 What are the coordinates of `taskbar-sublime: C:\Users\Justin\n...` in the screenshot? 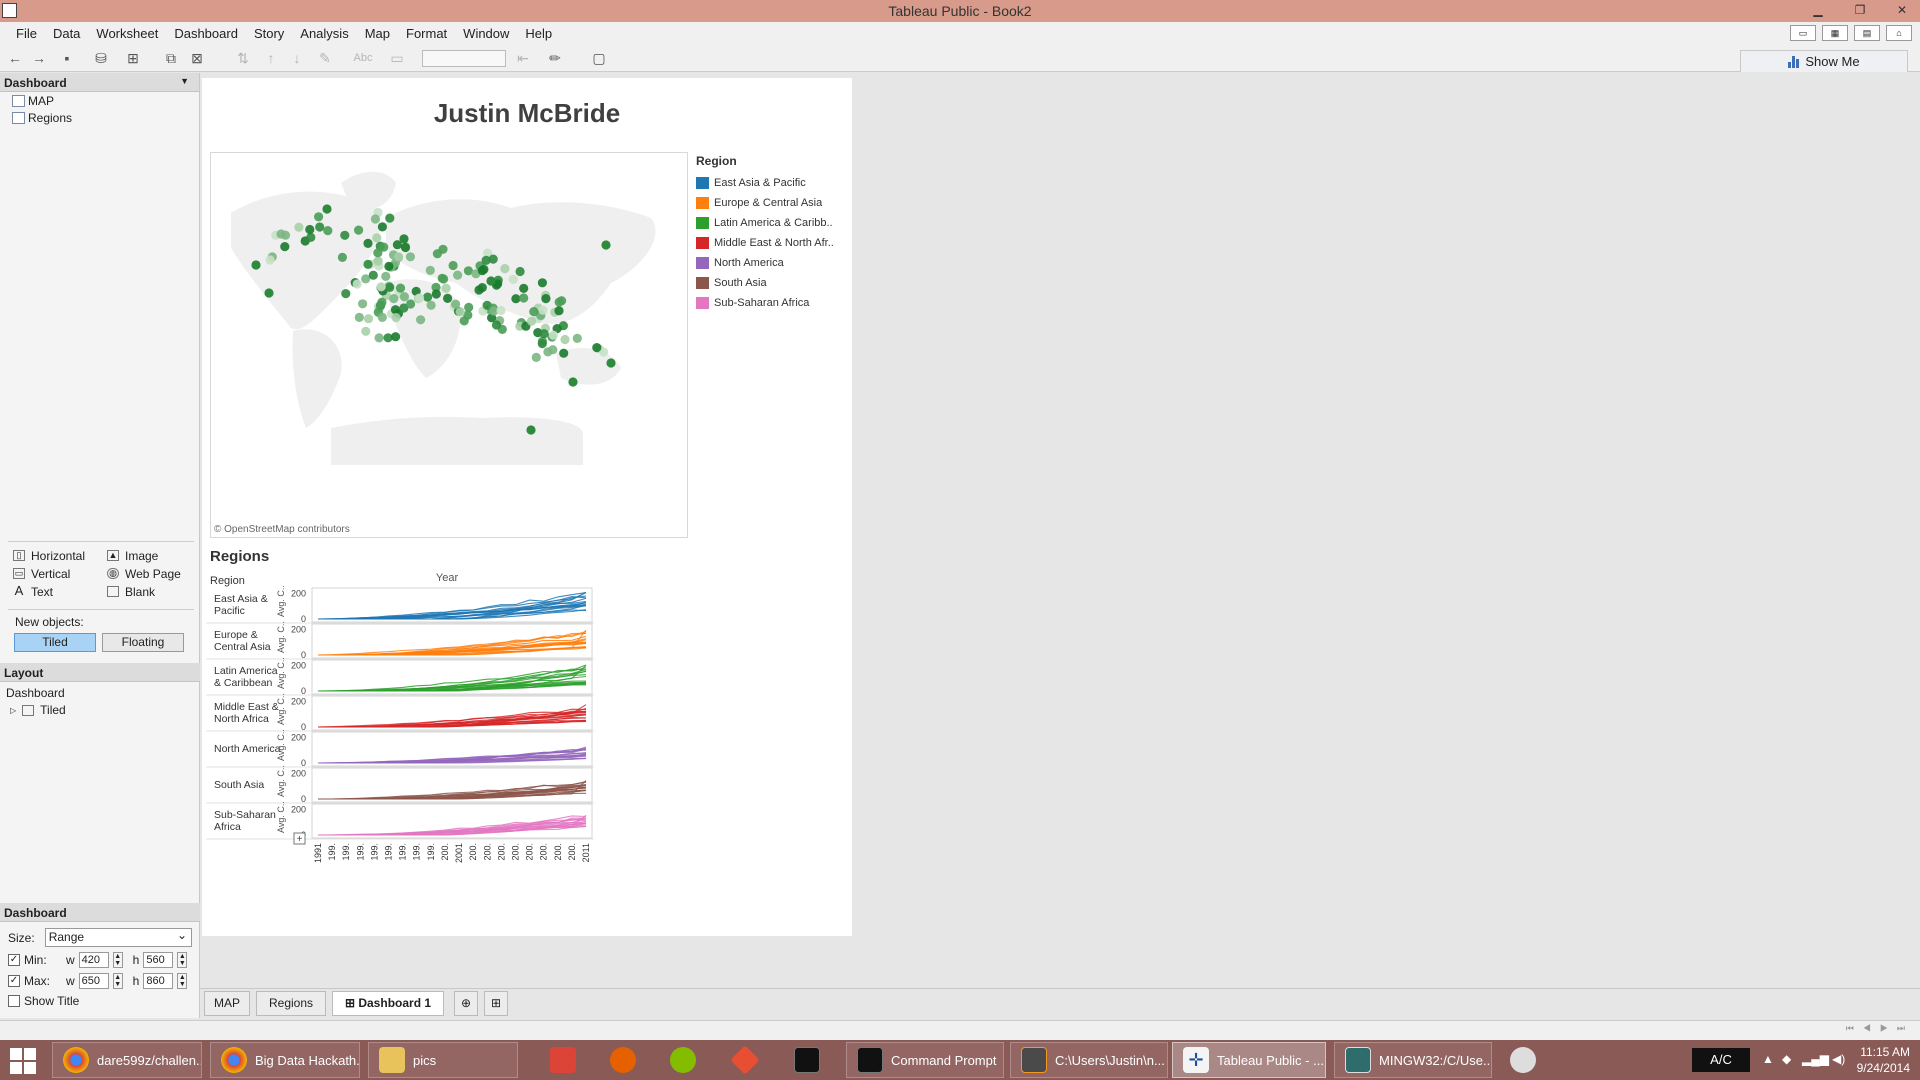 It's located at (1089, 1060).